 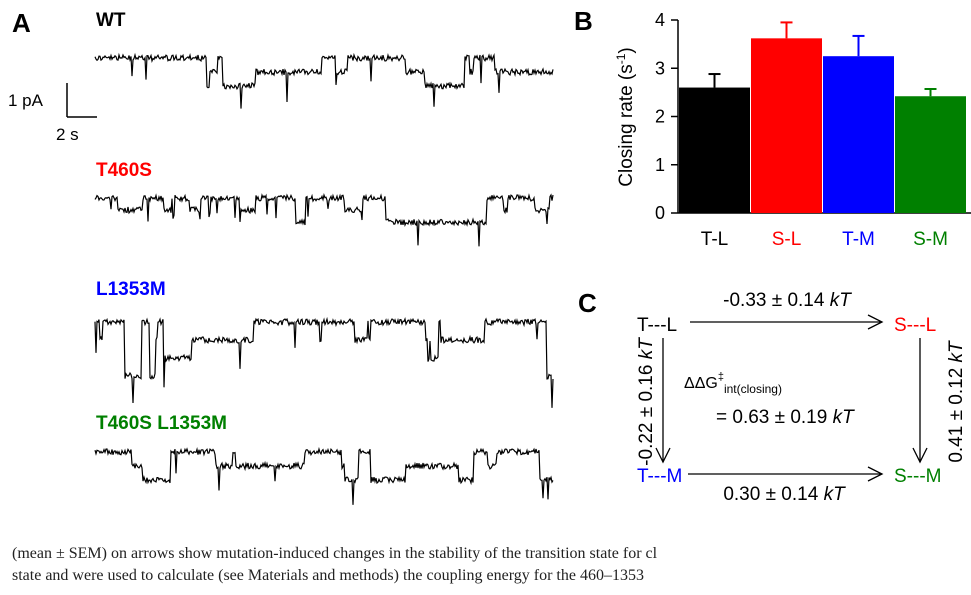 I want to click on arrow-right-head, so click(x=920, y=455).